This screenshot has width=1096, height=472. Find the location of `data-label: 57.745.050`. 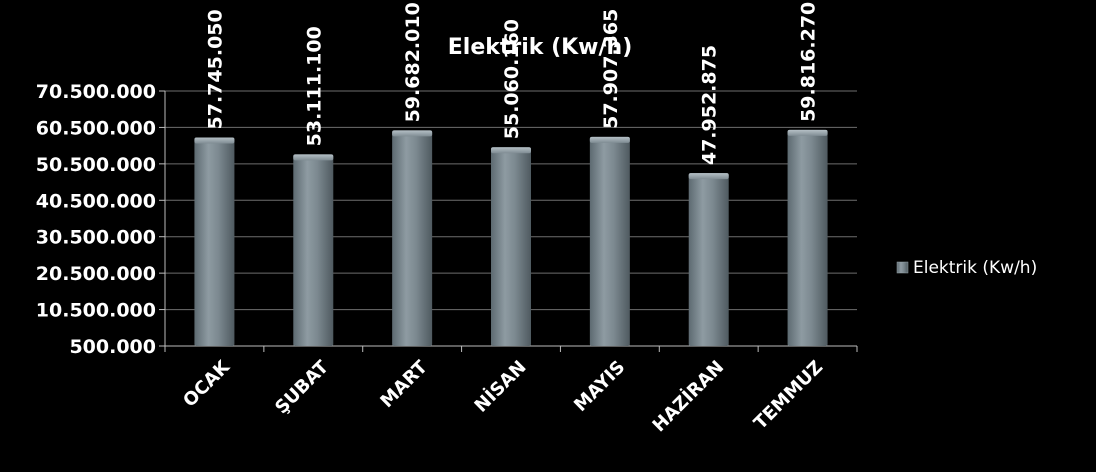

data-label: 57.745.050 is located at coordinates (215, 69).